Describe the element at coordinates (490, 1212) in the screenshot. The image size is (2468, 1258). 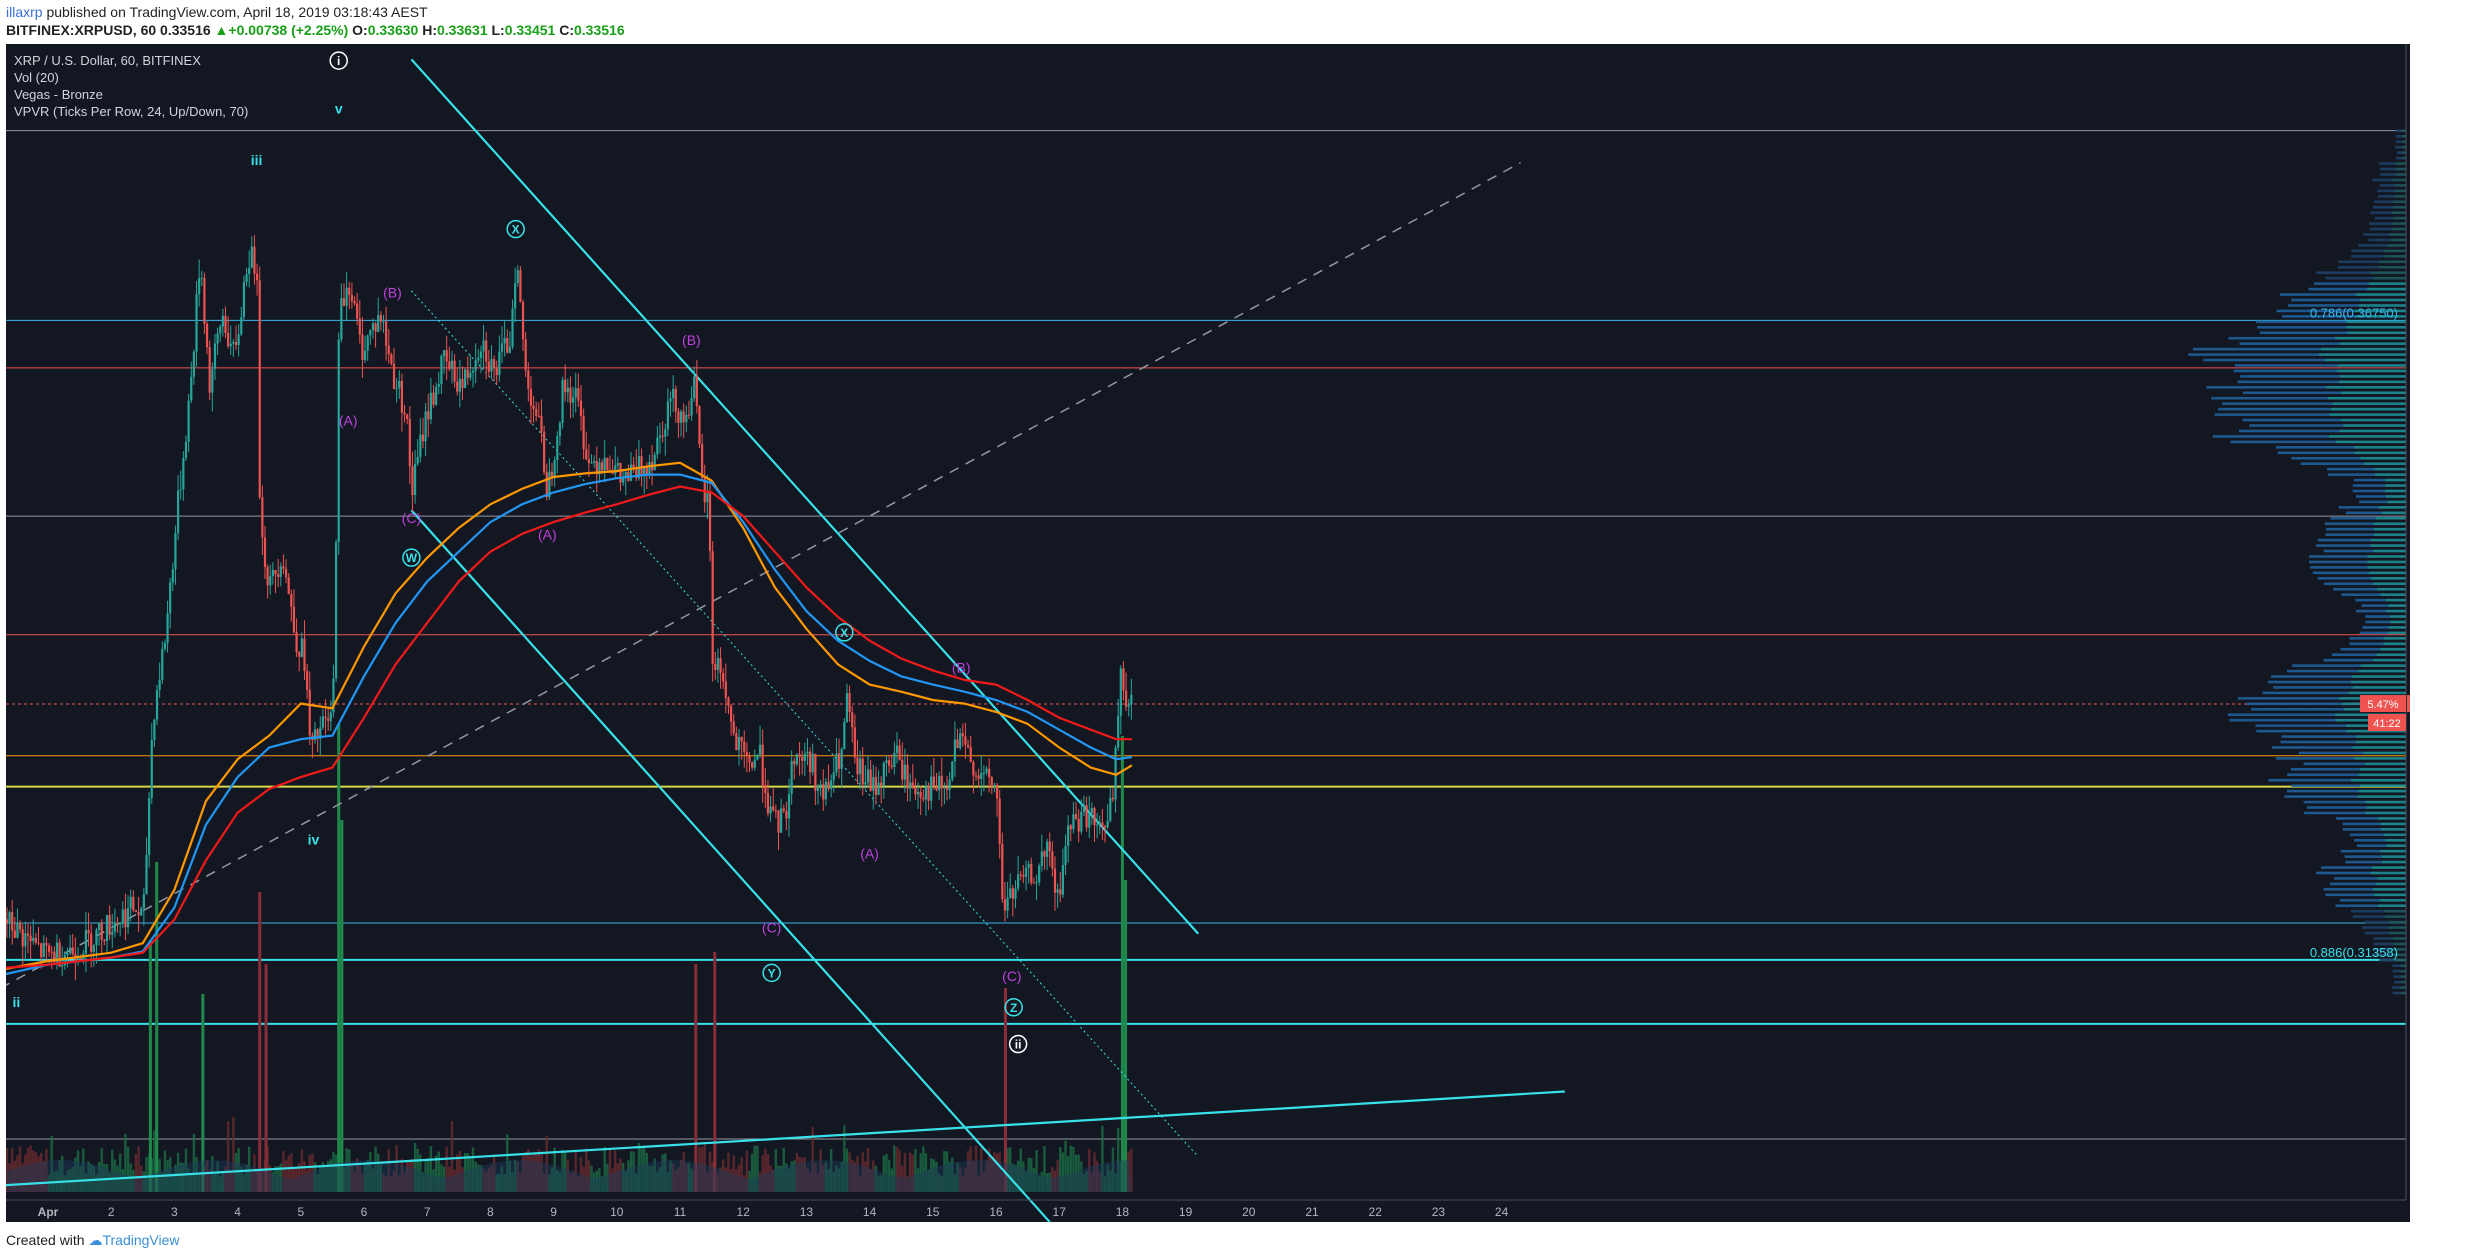
I see `x-tick-label-7: 8` at that location.